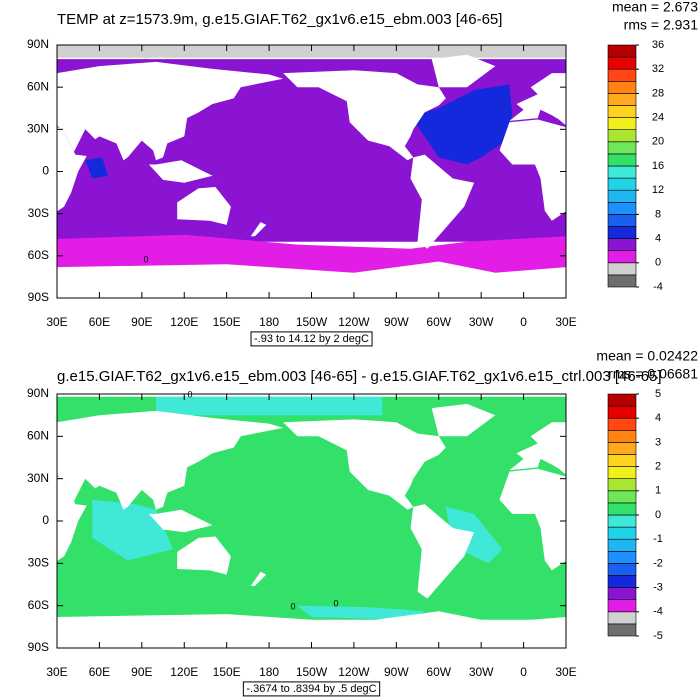 The height and width of the screenshot is (700, 700). I want to click on y-tick-label: 0, so click(45, 171).